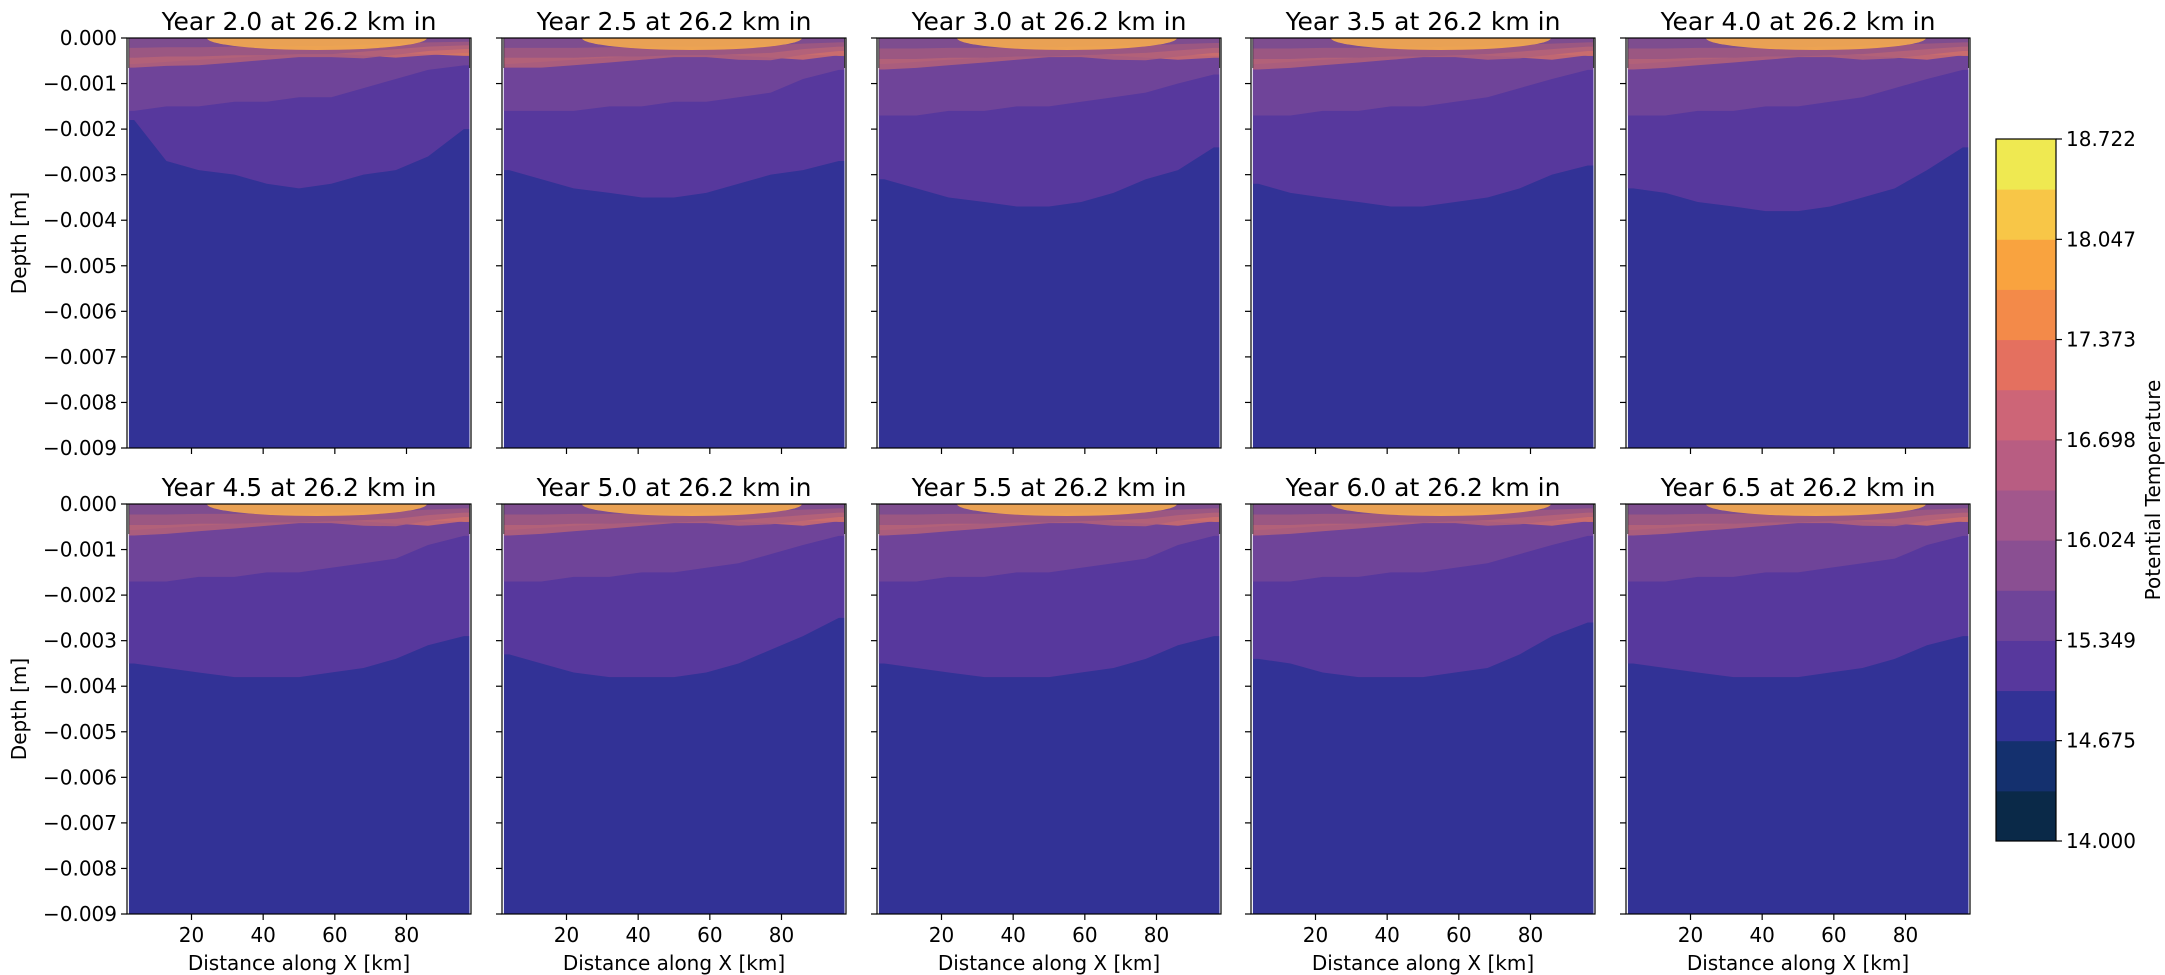 Image resolution: width=2165 pixels, height=975 pixels. What do you see at coordinates (2101, 139) in the screenshot?
I see `colorbar-tick-label: 18.722` at bounding box center [2101, 139].